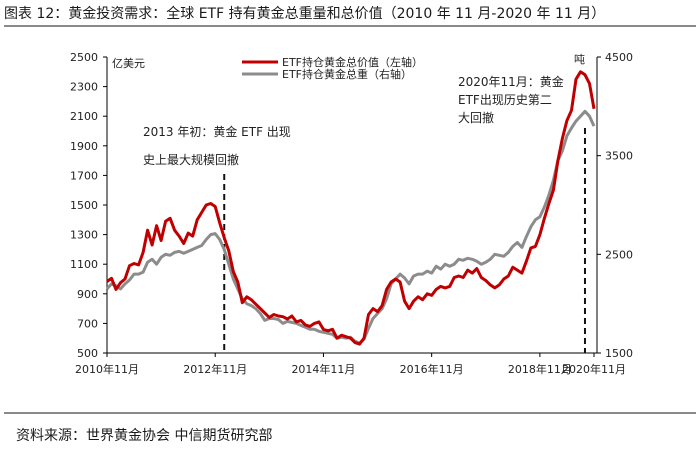 This screenshot has height=450, width=700. I want to click on left-tick-label: 1700, so click(84, 175).